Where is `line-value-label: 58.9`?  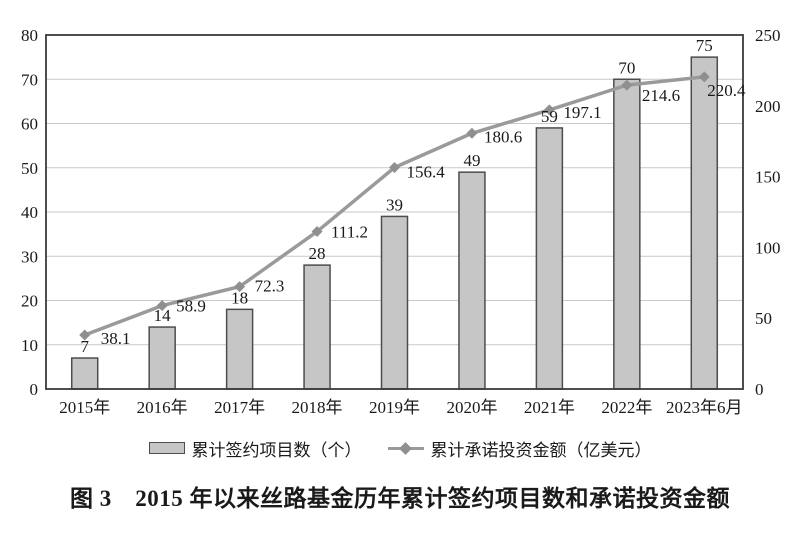 line-value-label: 58.9 is located at coordinates (191, 306).